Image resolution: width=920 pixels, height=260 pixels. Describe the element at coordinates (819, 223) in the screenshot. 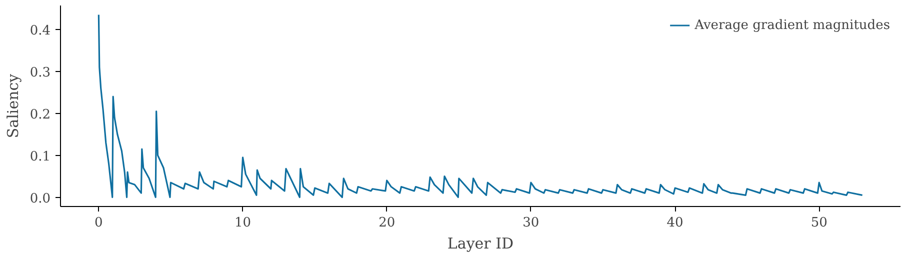

I see `x-tick-label: 50` at that location.